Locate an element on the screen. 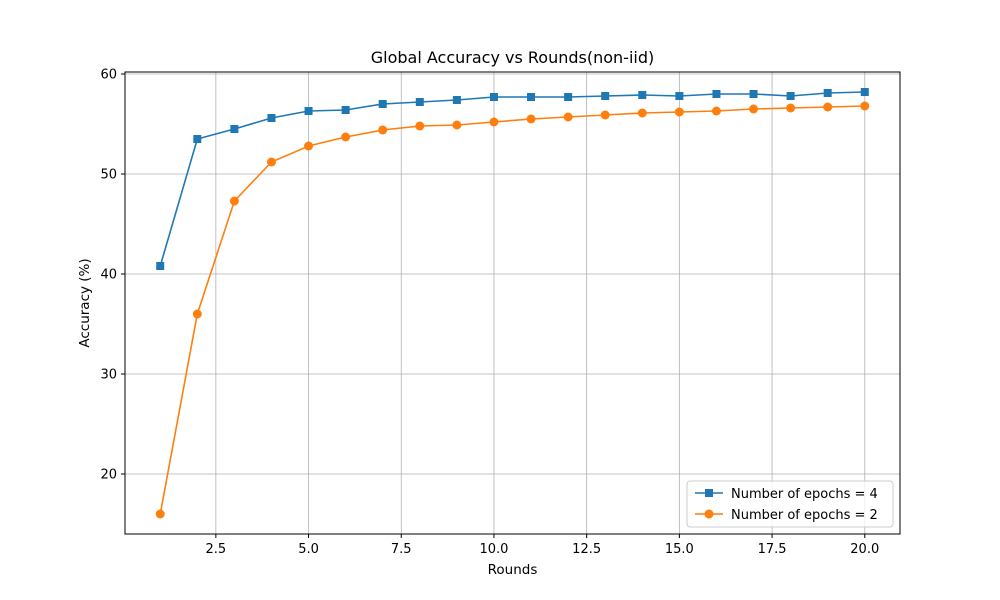 This screenshot has width=1000, height=600. legend-label-epochs-2: Number of epochs = 2 is located at coordinates (804, 515).